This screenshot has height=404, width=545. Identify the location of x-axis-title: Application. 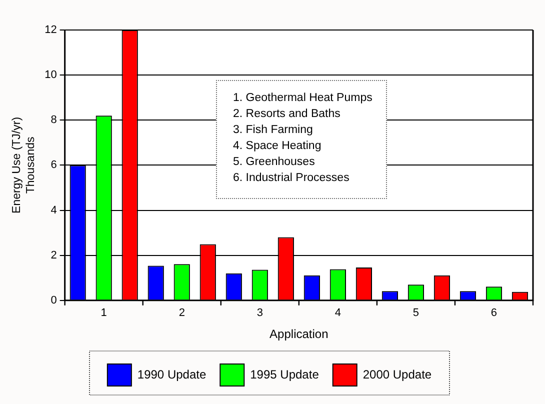
(299, 334).